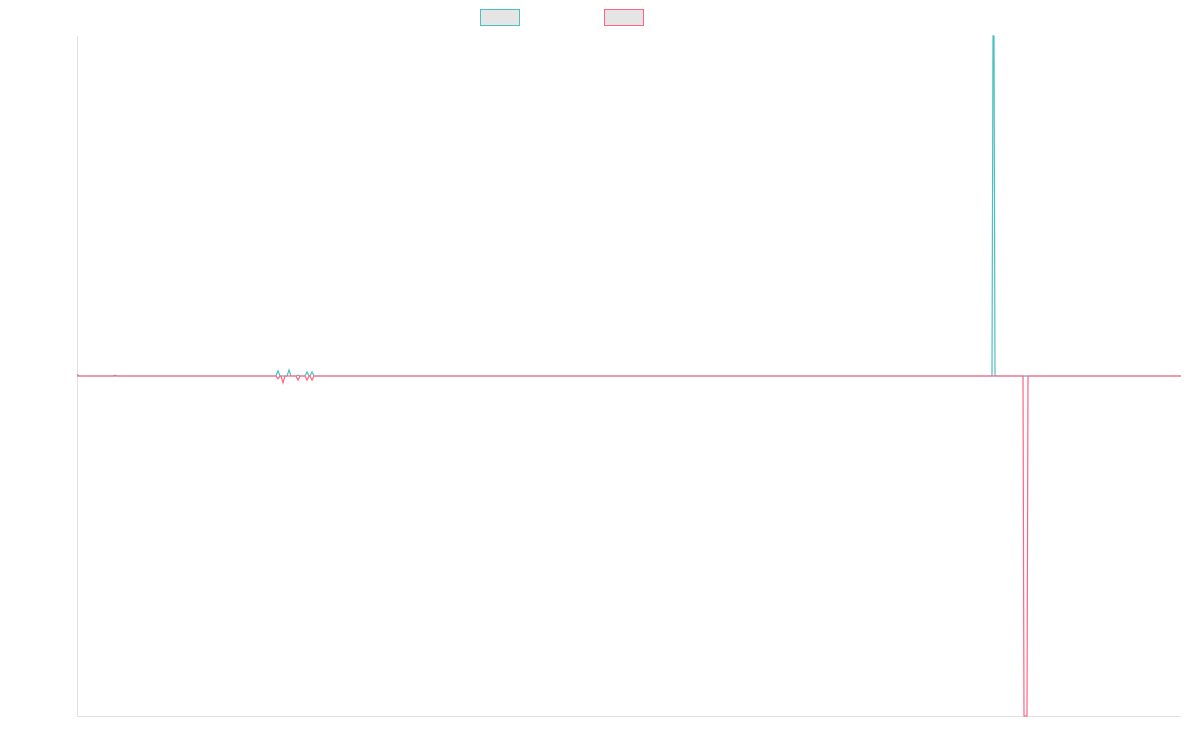 Image resolution: width=1200 pixels, height=750 pixels. I want to click on legend, so click(562, 17).